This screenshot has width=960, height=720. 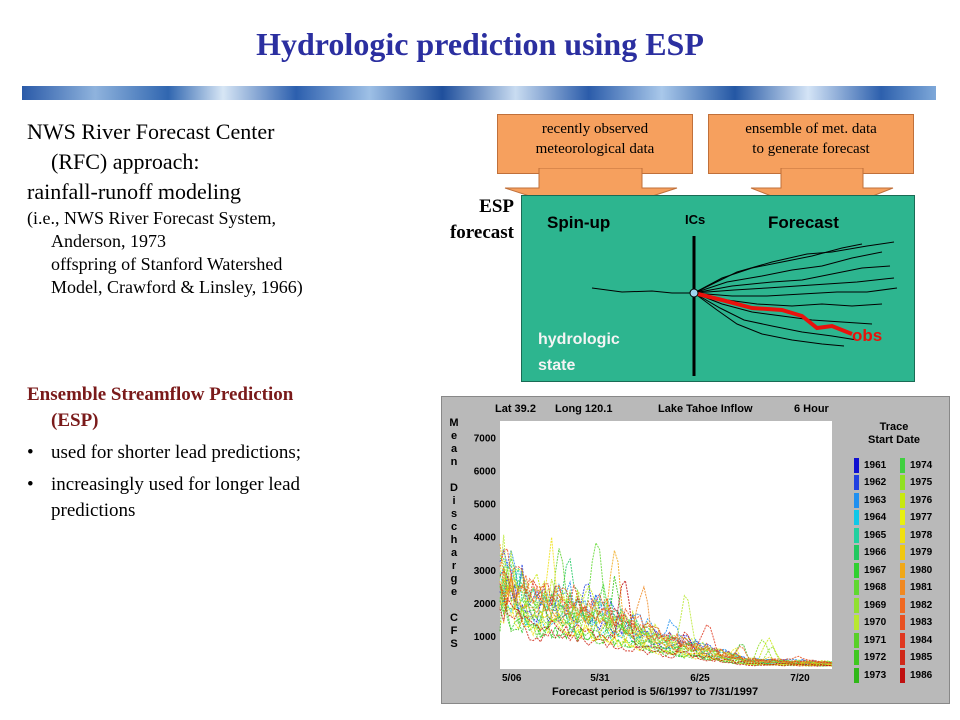 I want to click on obs-label: obs, so click(x=867, y=335).